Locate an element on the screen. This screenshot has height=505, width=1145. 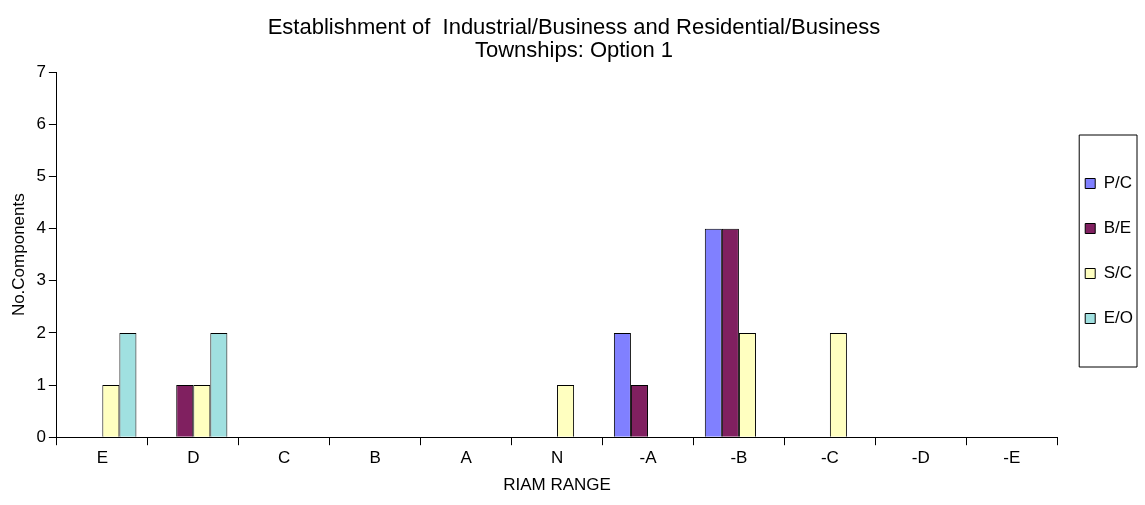
x-tick-label: C is located at coordinates (284, 458).